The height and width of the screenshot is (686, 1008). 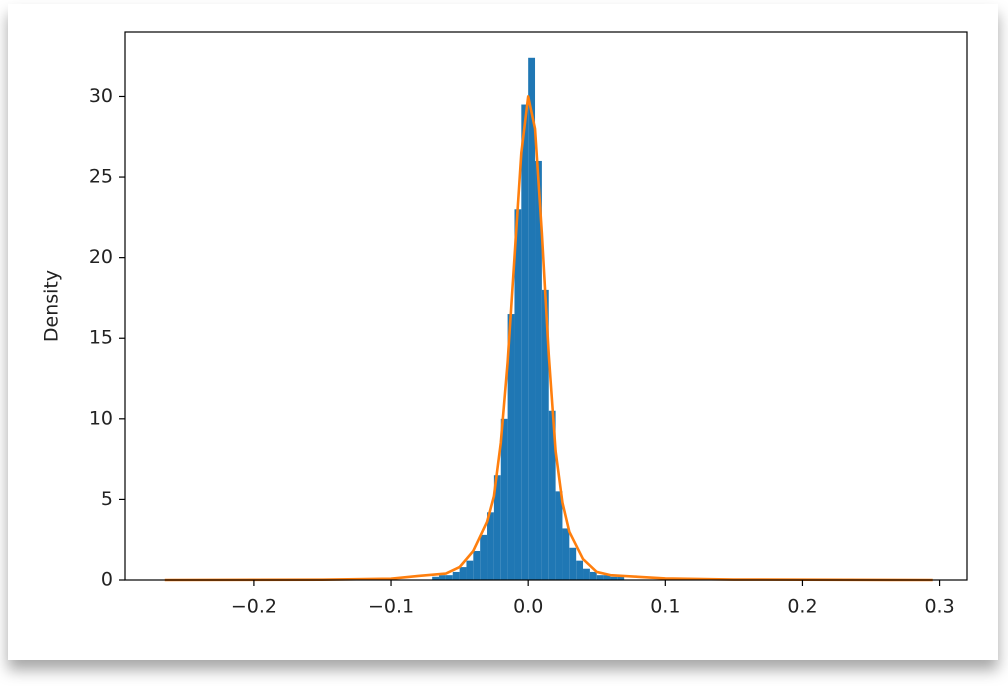 What do you see at coordinates (254, 607) in the screenshot?
I see `x-tick-label: −0.2` at bounding box center [254, 607].